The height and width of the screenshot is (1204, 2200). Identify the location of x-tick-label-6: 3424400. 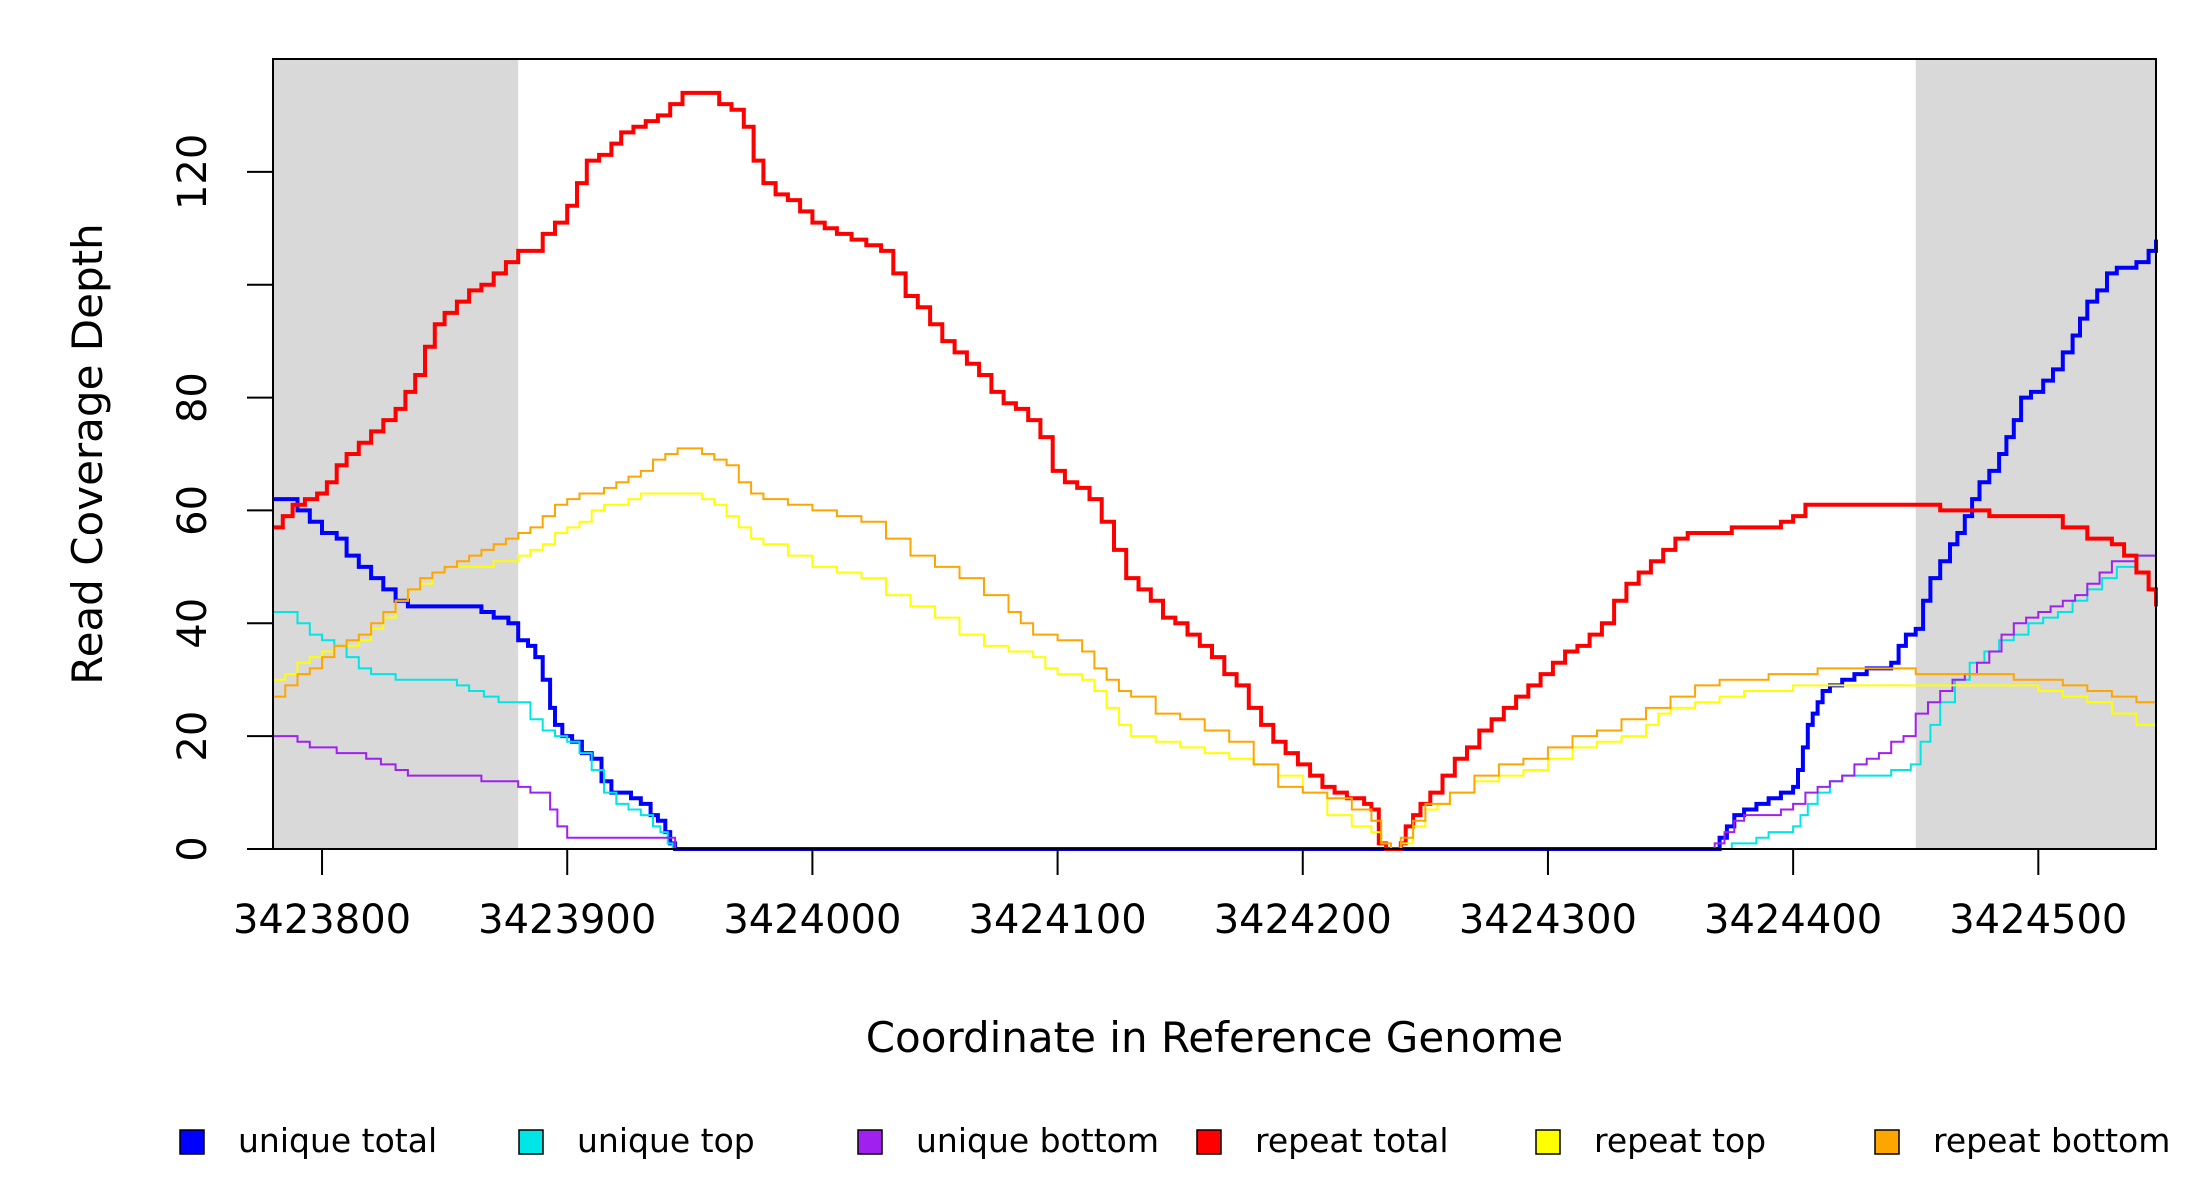
(1793, 920).